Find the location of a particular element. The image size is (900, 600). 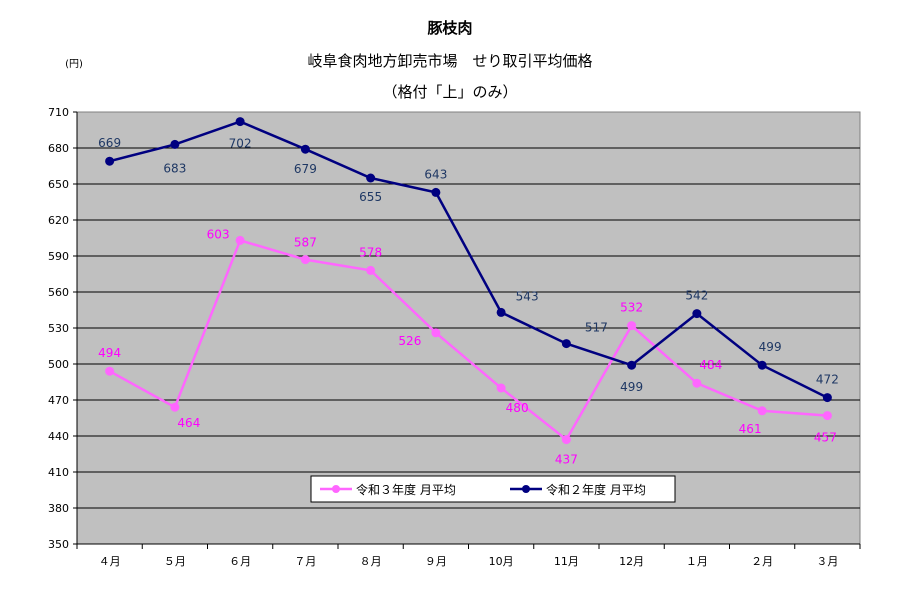

data-label-r3: 464 is located at coordinates (188, 423).